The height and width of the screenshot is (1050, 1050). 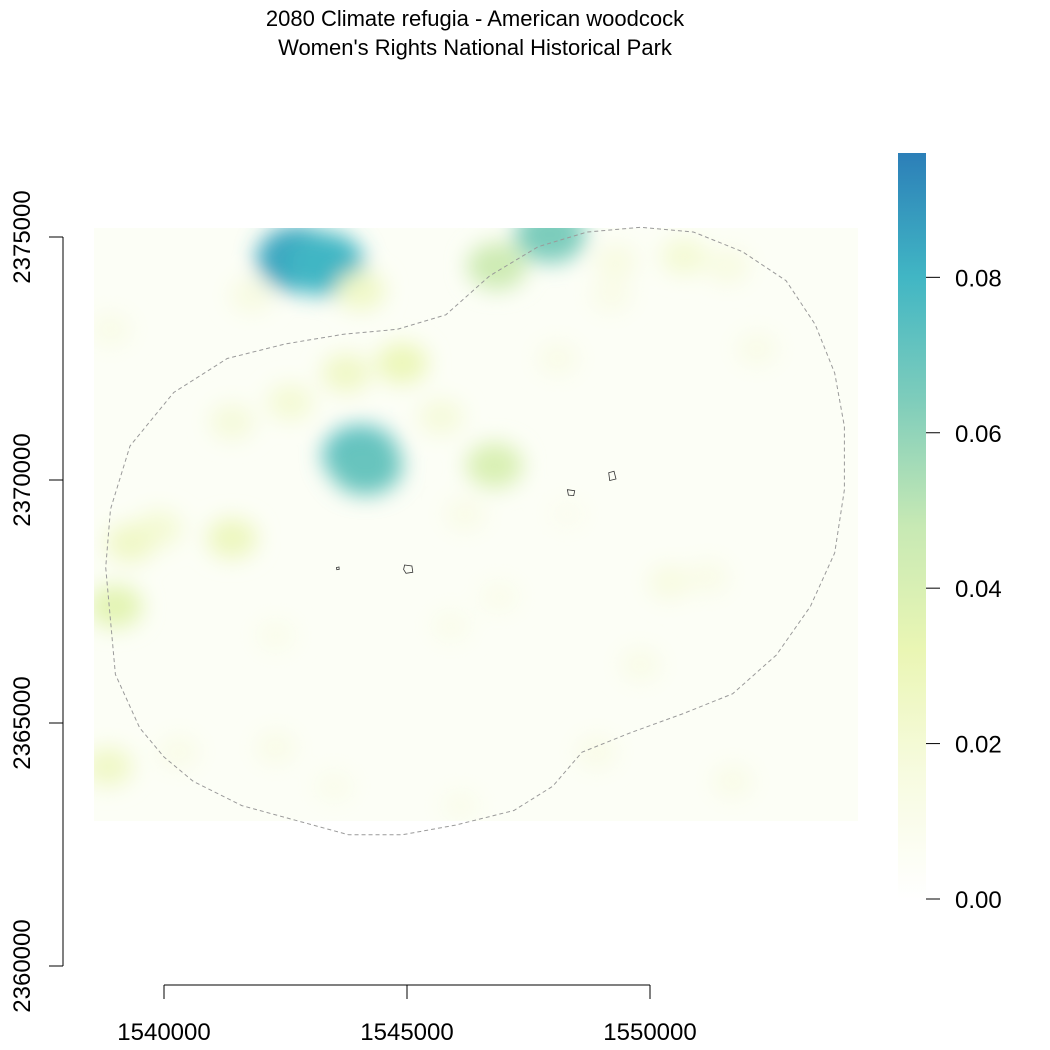 I want to click on y-tick-label: 2370000, so click(x=22, y=479).